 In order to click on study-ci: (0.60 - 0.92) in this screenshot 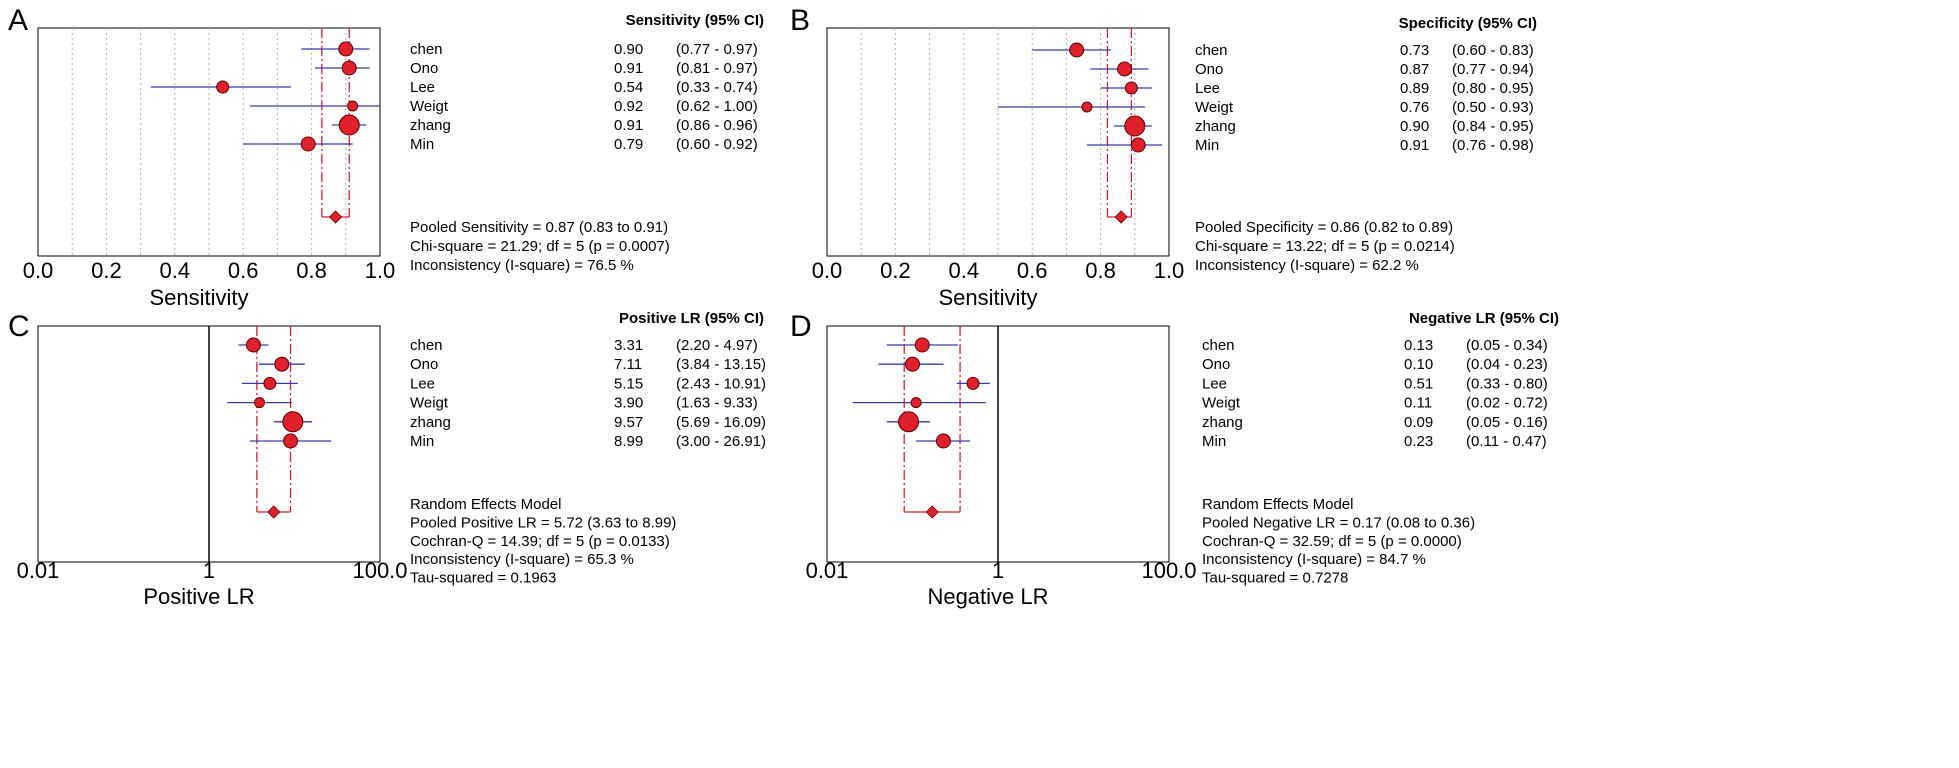, I will do `click(717, 144)`.